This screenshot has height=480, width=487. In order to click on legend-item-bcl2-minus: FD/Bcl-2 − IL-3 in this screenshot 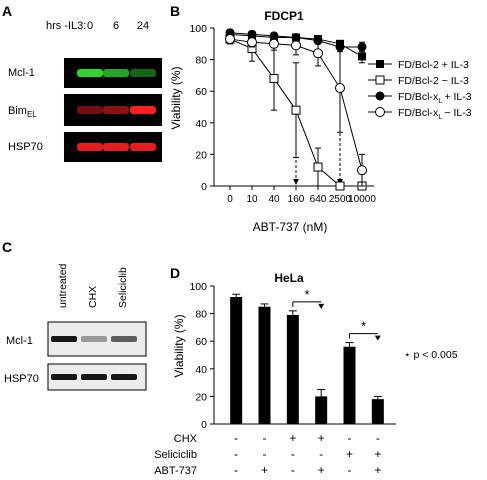, I will do `click(418, 81)`.